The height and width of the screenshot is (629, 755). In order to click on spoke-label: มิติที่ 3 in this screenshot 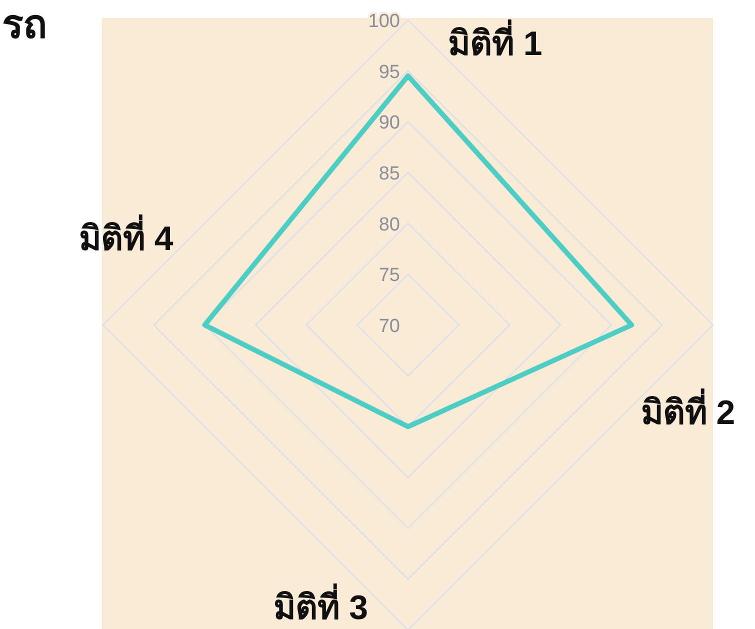, I will do `click(321, 604)`.